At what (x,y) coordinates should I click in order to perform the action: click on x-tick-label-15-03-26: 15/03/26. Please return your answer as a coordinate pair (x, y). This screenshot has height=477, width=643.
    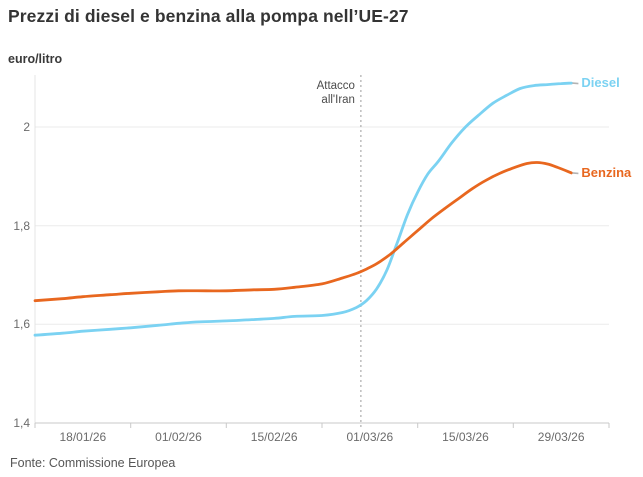
    Looking at the image, I should click on (465, 437).